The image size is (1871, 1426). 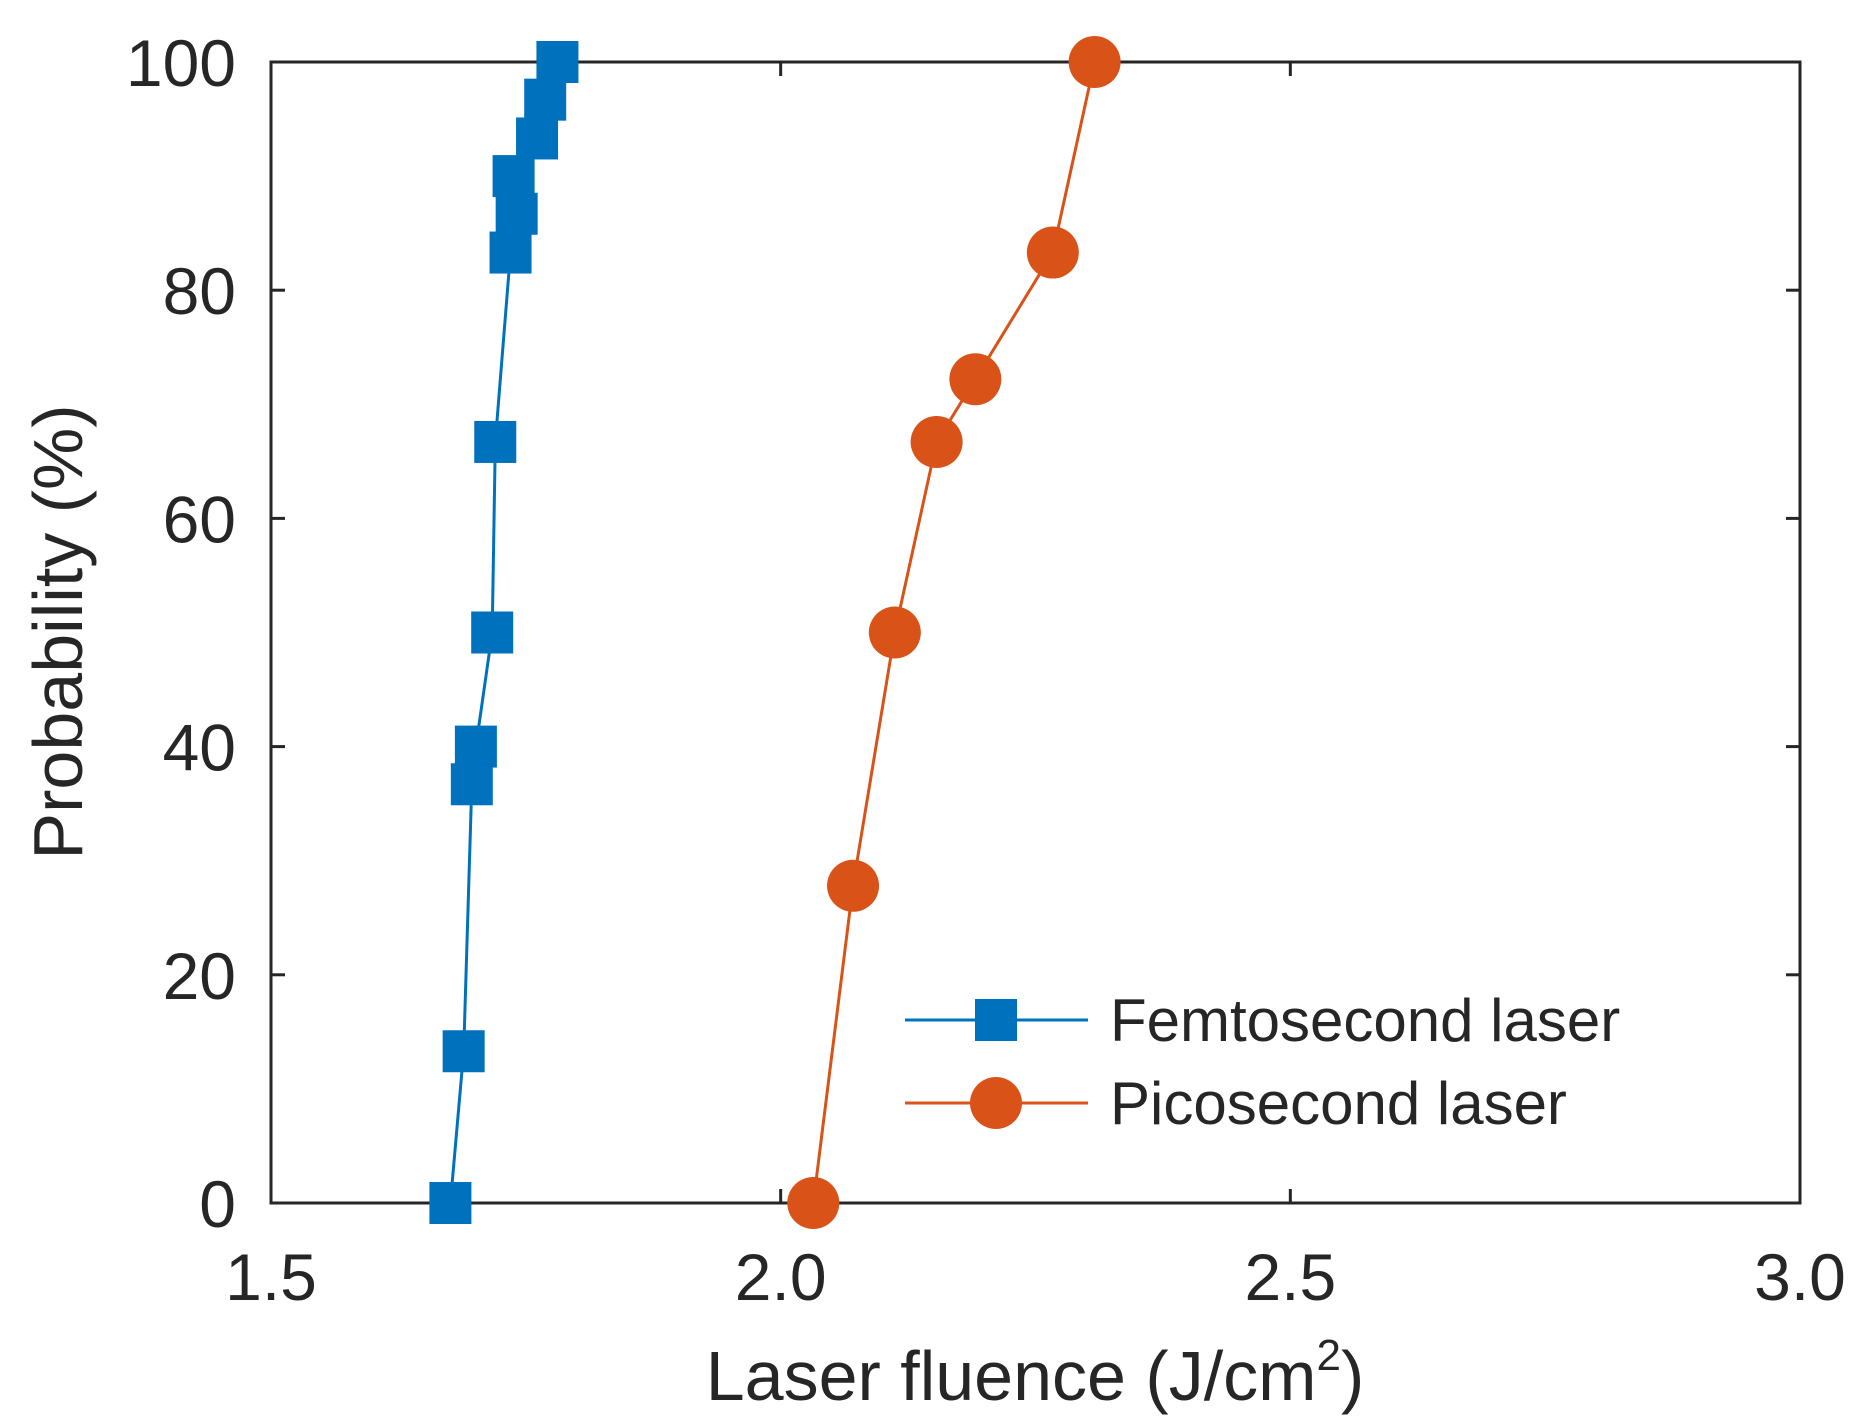 I want to click on y-tick-label: 100, so click(x=181, y=63).